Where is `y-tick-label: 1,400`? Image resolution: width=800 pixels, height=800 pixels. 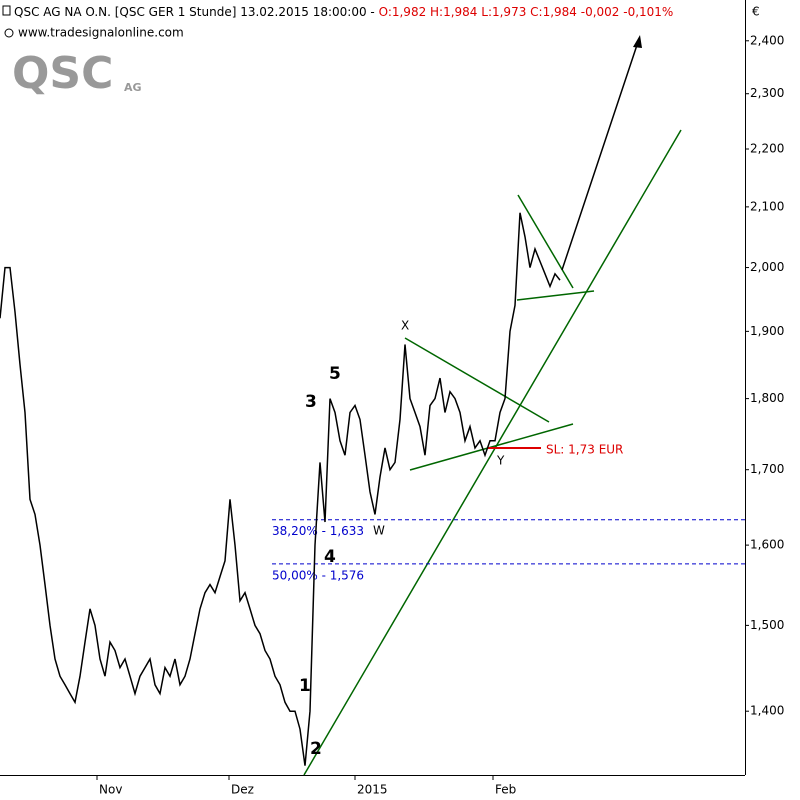 y-tick-label: 1,400 is located at coordinates (767, 711).